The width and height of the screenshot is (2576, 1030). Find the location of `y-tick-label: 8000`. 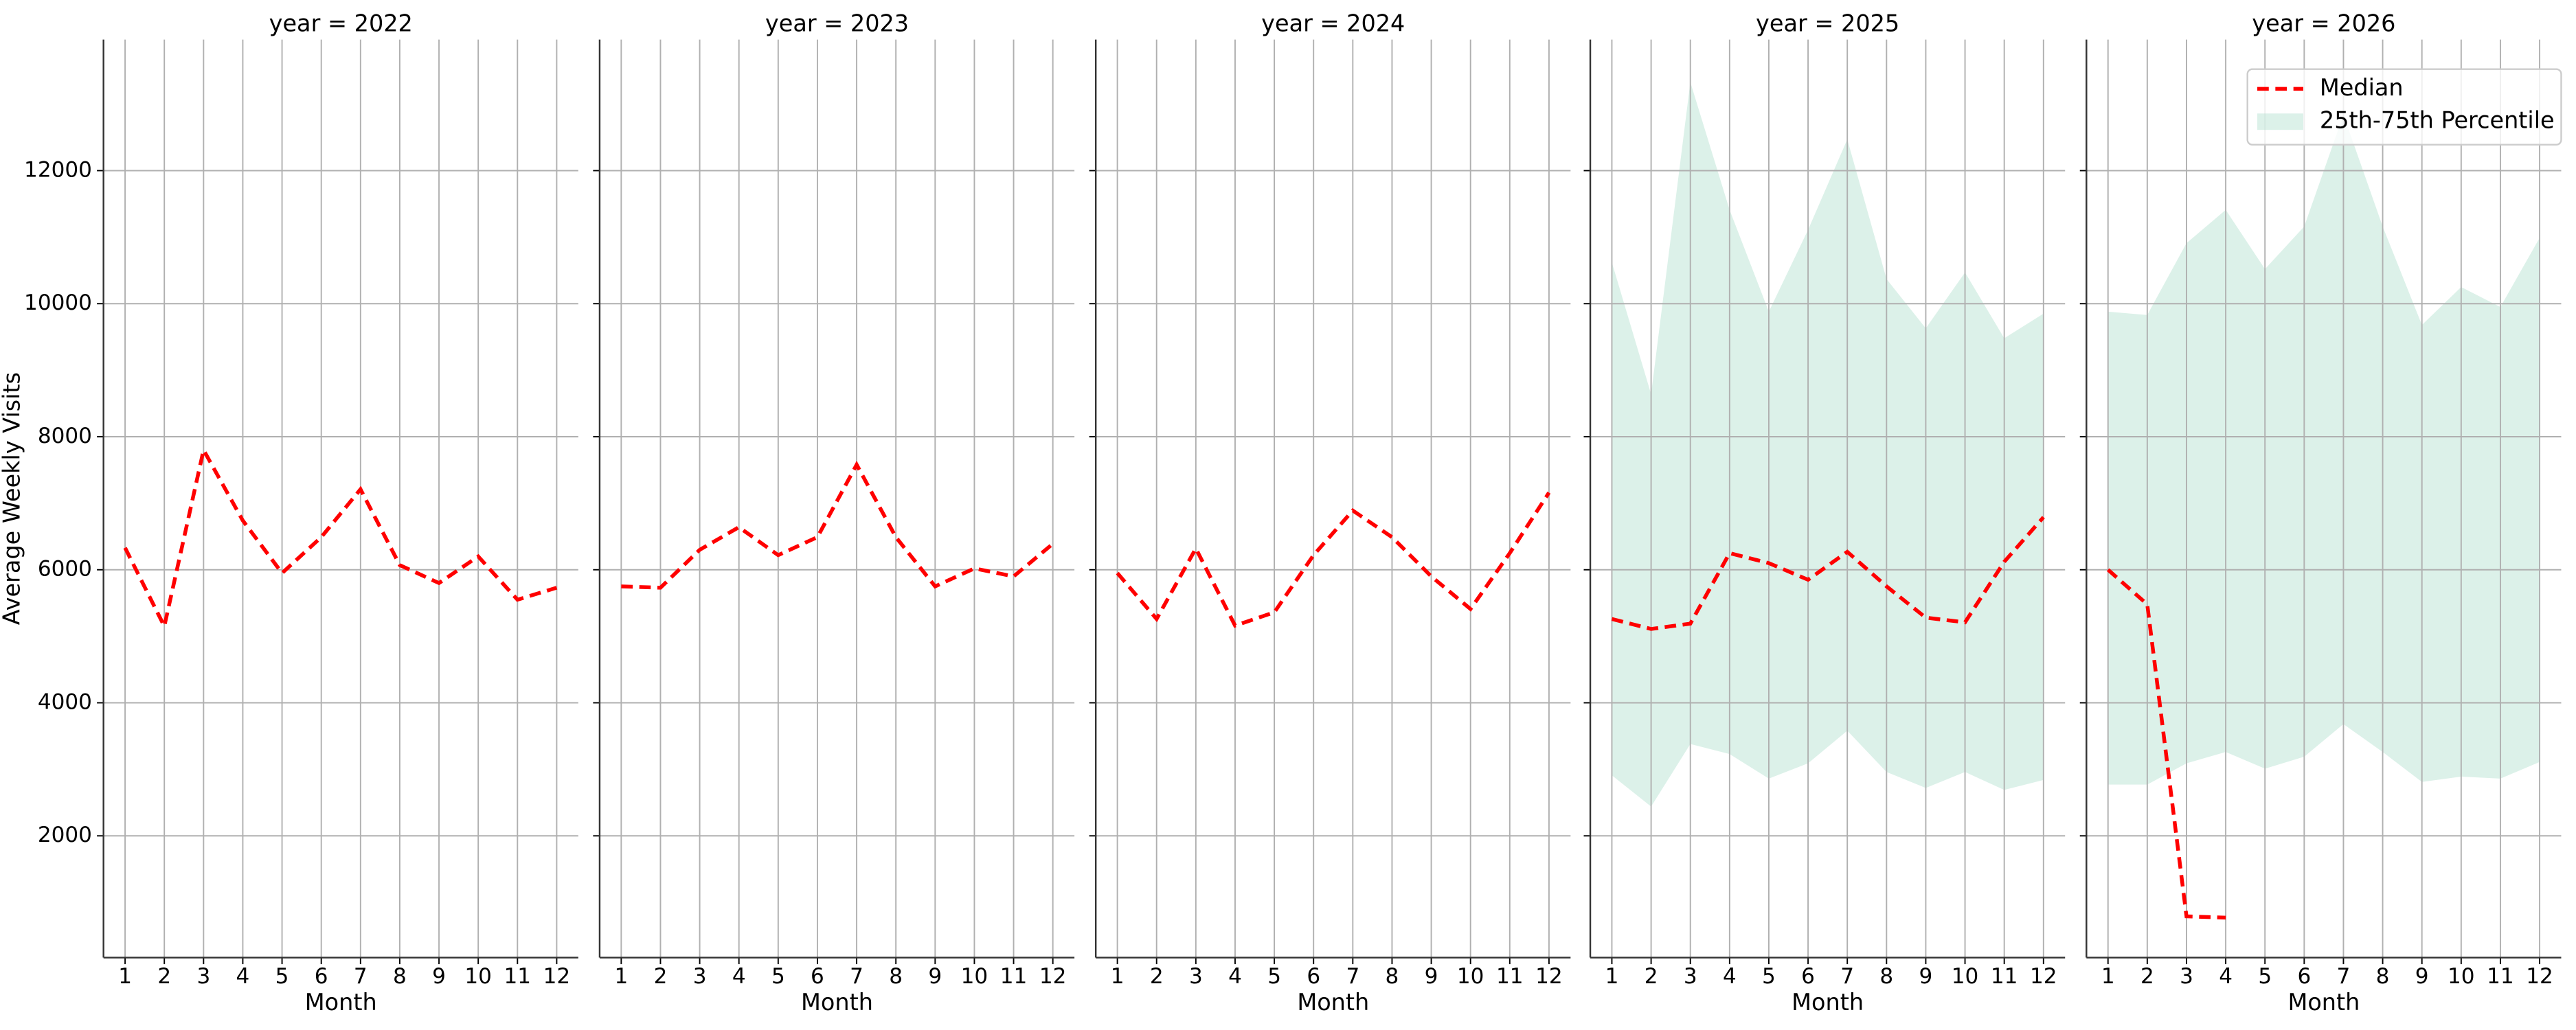

y-tick-label: 8000 is located at coordinates (65, 436).